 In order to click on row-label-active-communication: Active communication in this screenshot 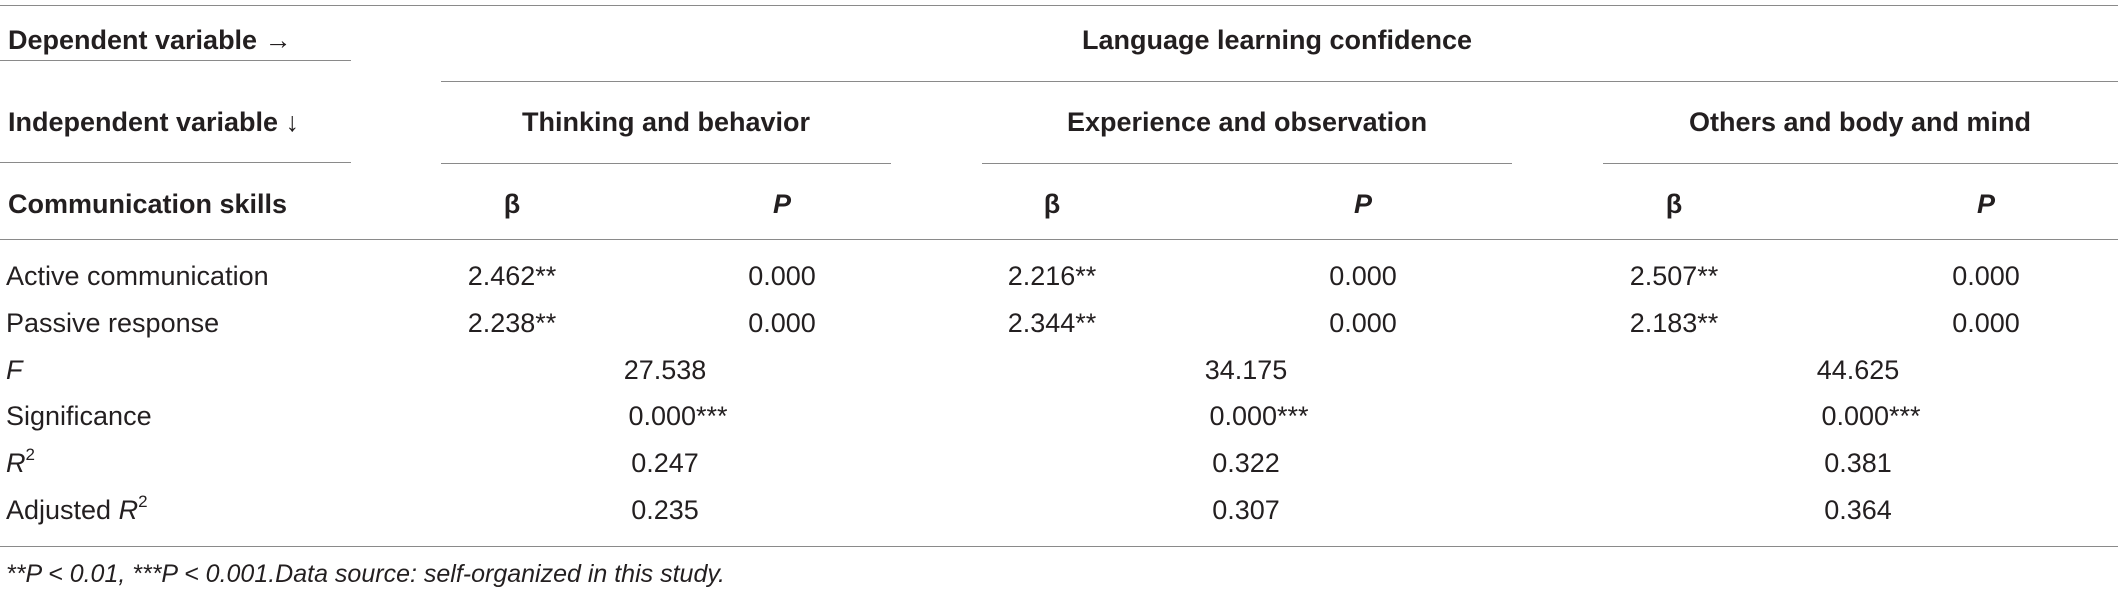, I will do `click(137, 276)`.